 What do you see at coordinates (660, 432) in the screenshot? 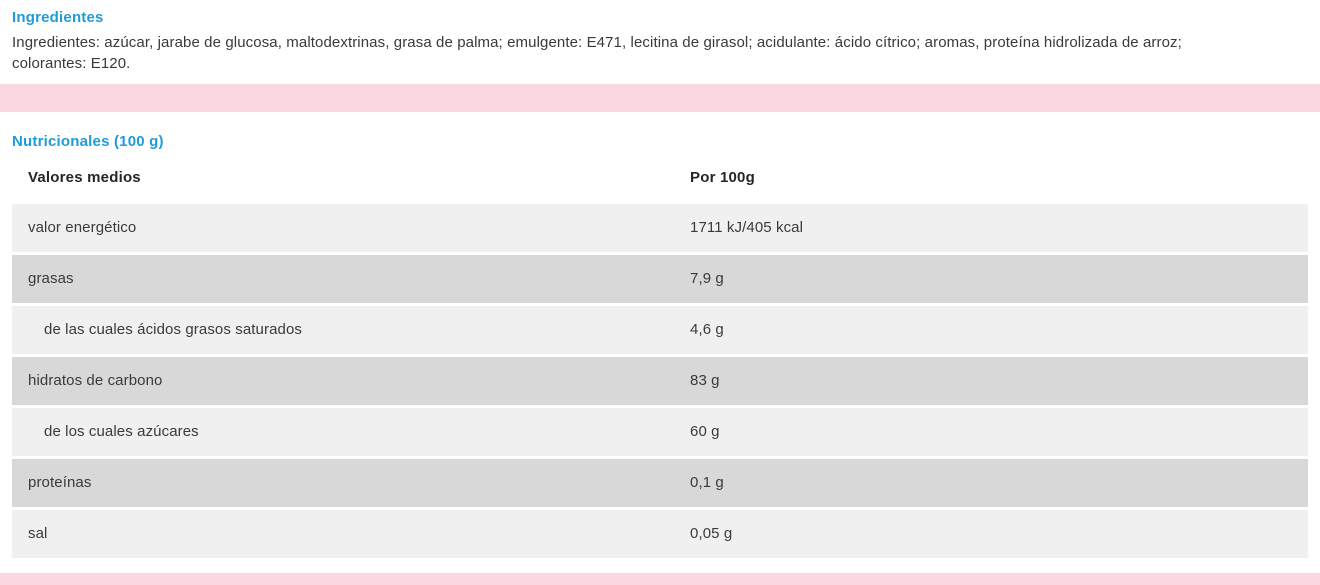
I see `table-row-sugars: de los cuales azúcares 60 g` at bounding box center [660, 432].